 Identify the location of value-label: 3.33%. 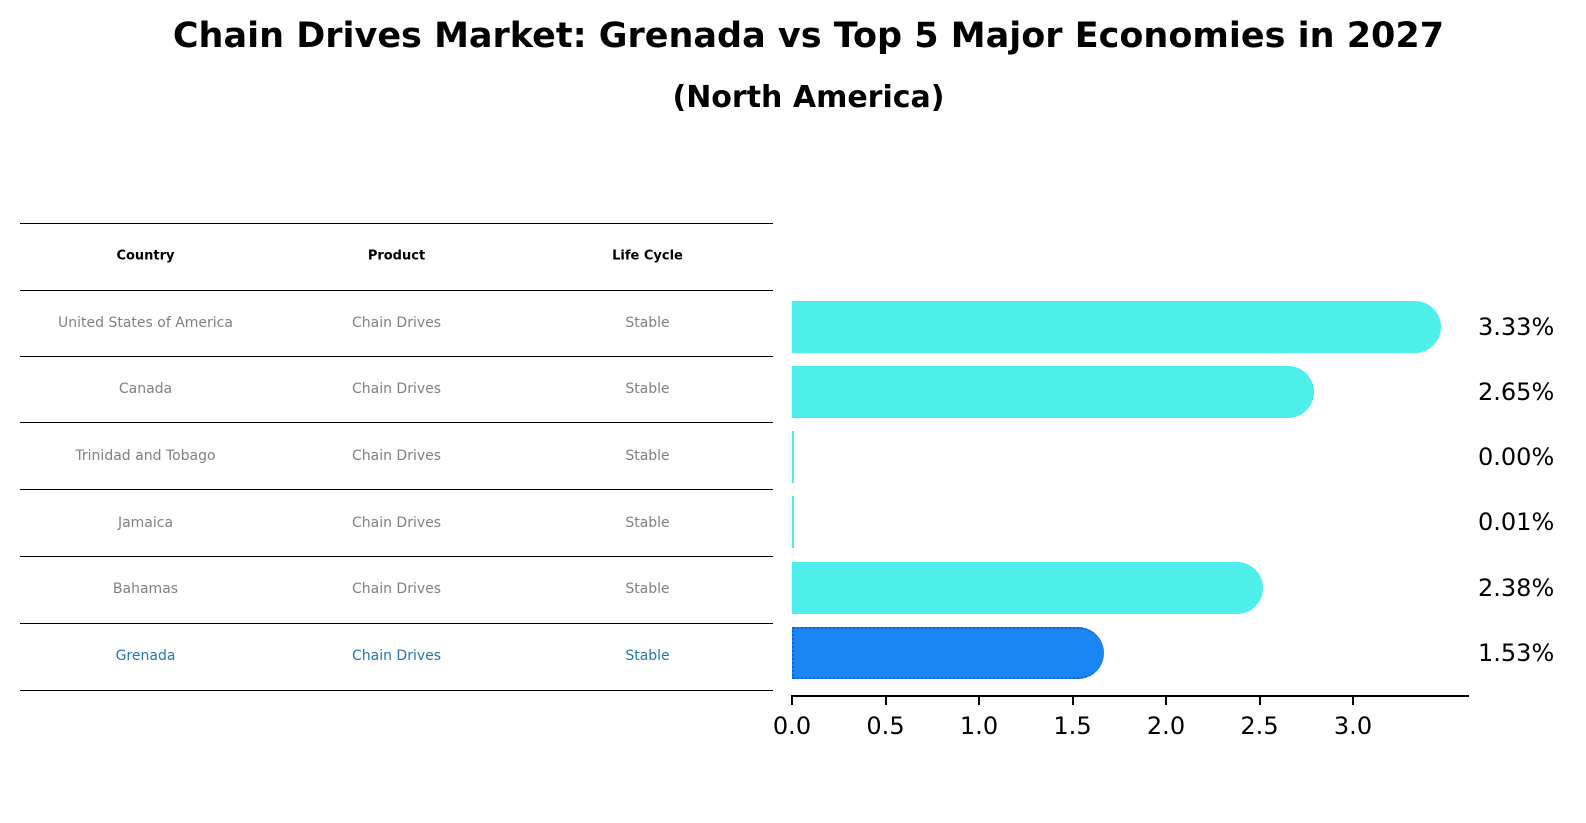
(1516, 327).